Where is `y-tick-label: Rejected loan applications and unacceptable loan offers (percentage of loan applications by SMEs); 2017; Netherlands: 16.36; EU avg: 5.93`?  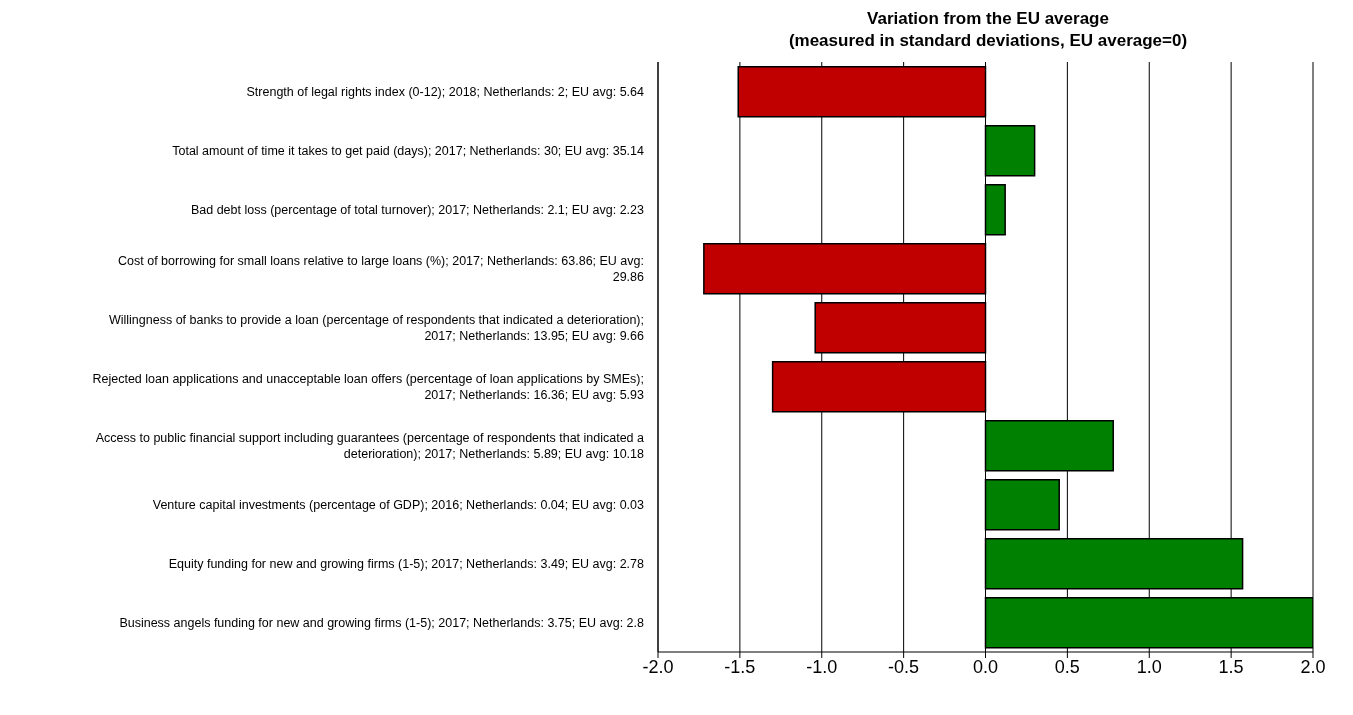
y-tick-label: Rejected loan applications and unacceptable loan offers (percentage of loan applications by SMEs); 2017; Netherlands: 16.36; EU avg: 5.93 is located at coordinates (368, 386).